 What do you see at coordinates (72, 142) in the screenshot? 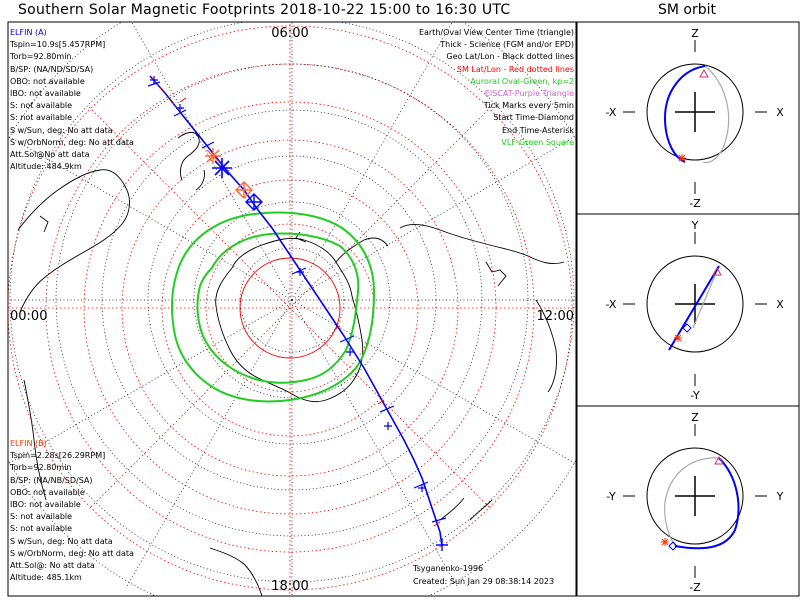
I see `elfin-a-orbnorm: S w/OrbNorm, deg: No att data` at bounding box center [72, 142].